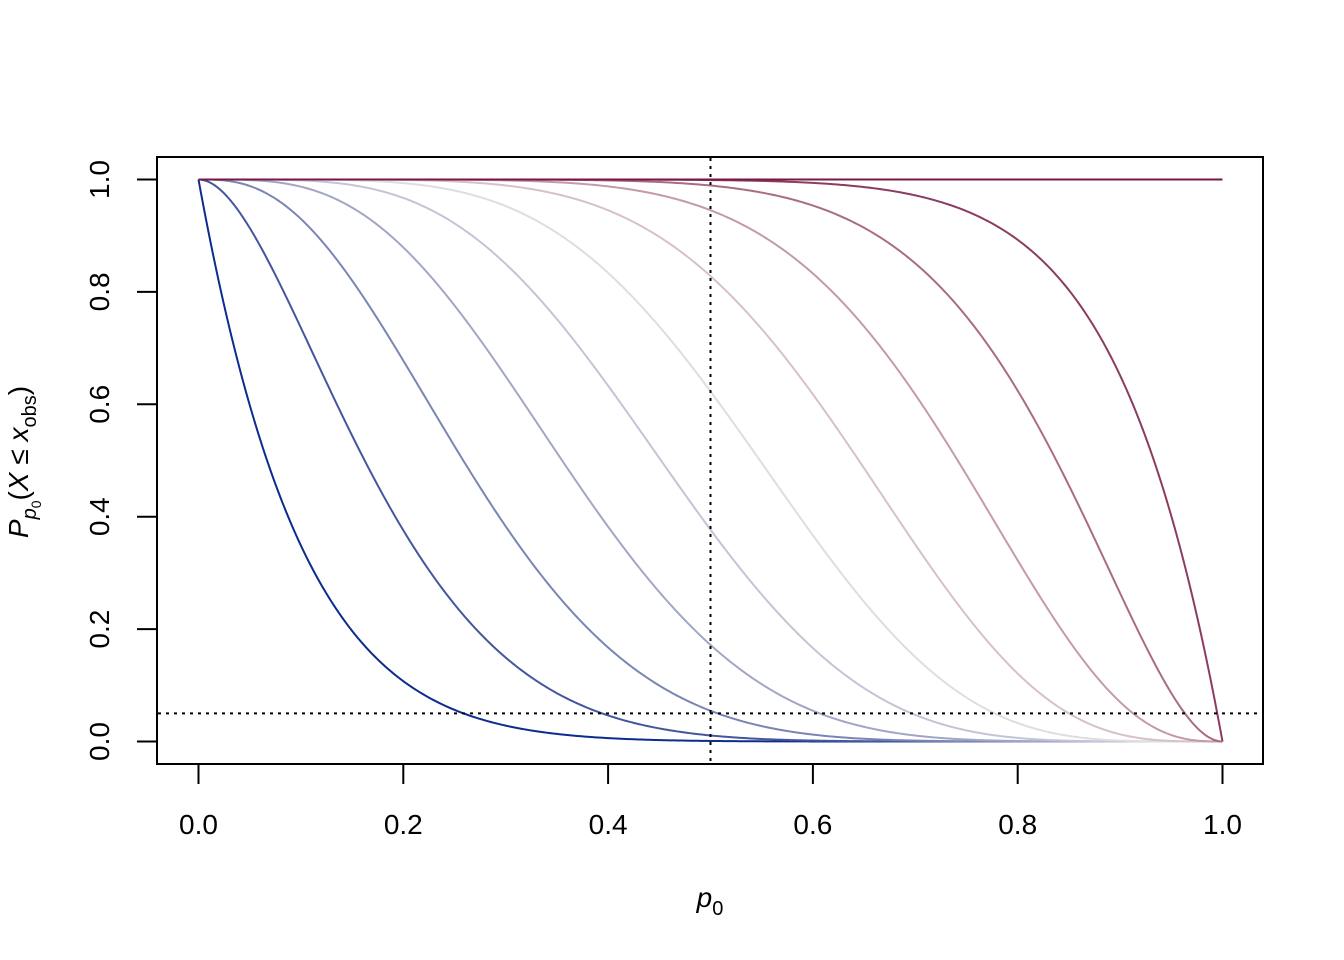  What do you see at coordinates (198, 824) in the screenshot?
I see `x-tick-label: 0.0` at bounding box center [198, 824].